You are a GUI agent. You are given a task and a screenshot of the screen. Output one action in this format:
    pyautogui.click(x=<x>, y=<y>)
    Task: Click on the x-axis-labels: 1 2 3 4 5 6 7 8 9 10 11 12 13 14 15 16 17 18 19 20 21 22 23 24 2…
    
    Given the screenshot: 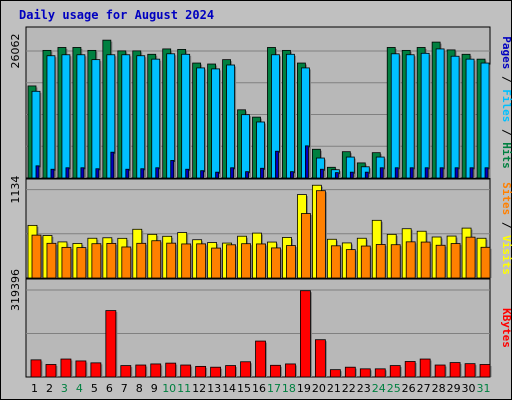 What is the action you would take?
    pyautogui.click(x=261, y=388)
    